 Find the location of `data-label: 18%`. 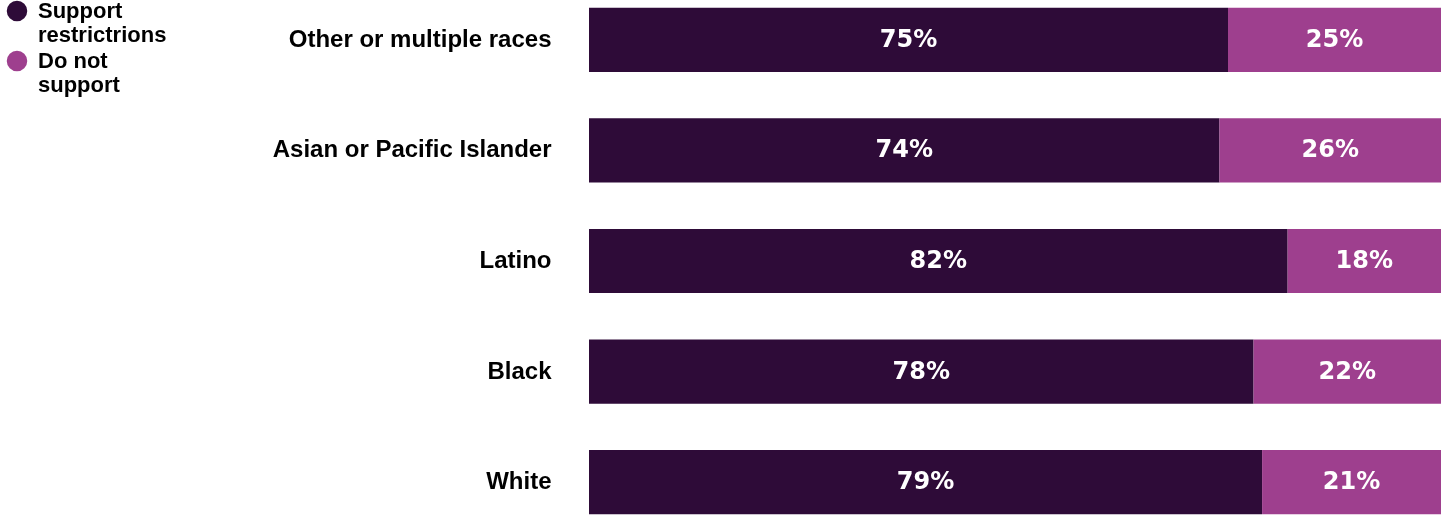

data-label: 18% is located at coordinates (1364, 260).